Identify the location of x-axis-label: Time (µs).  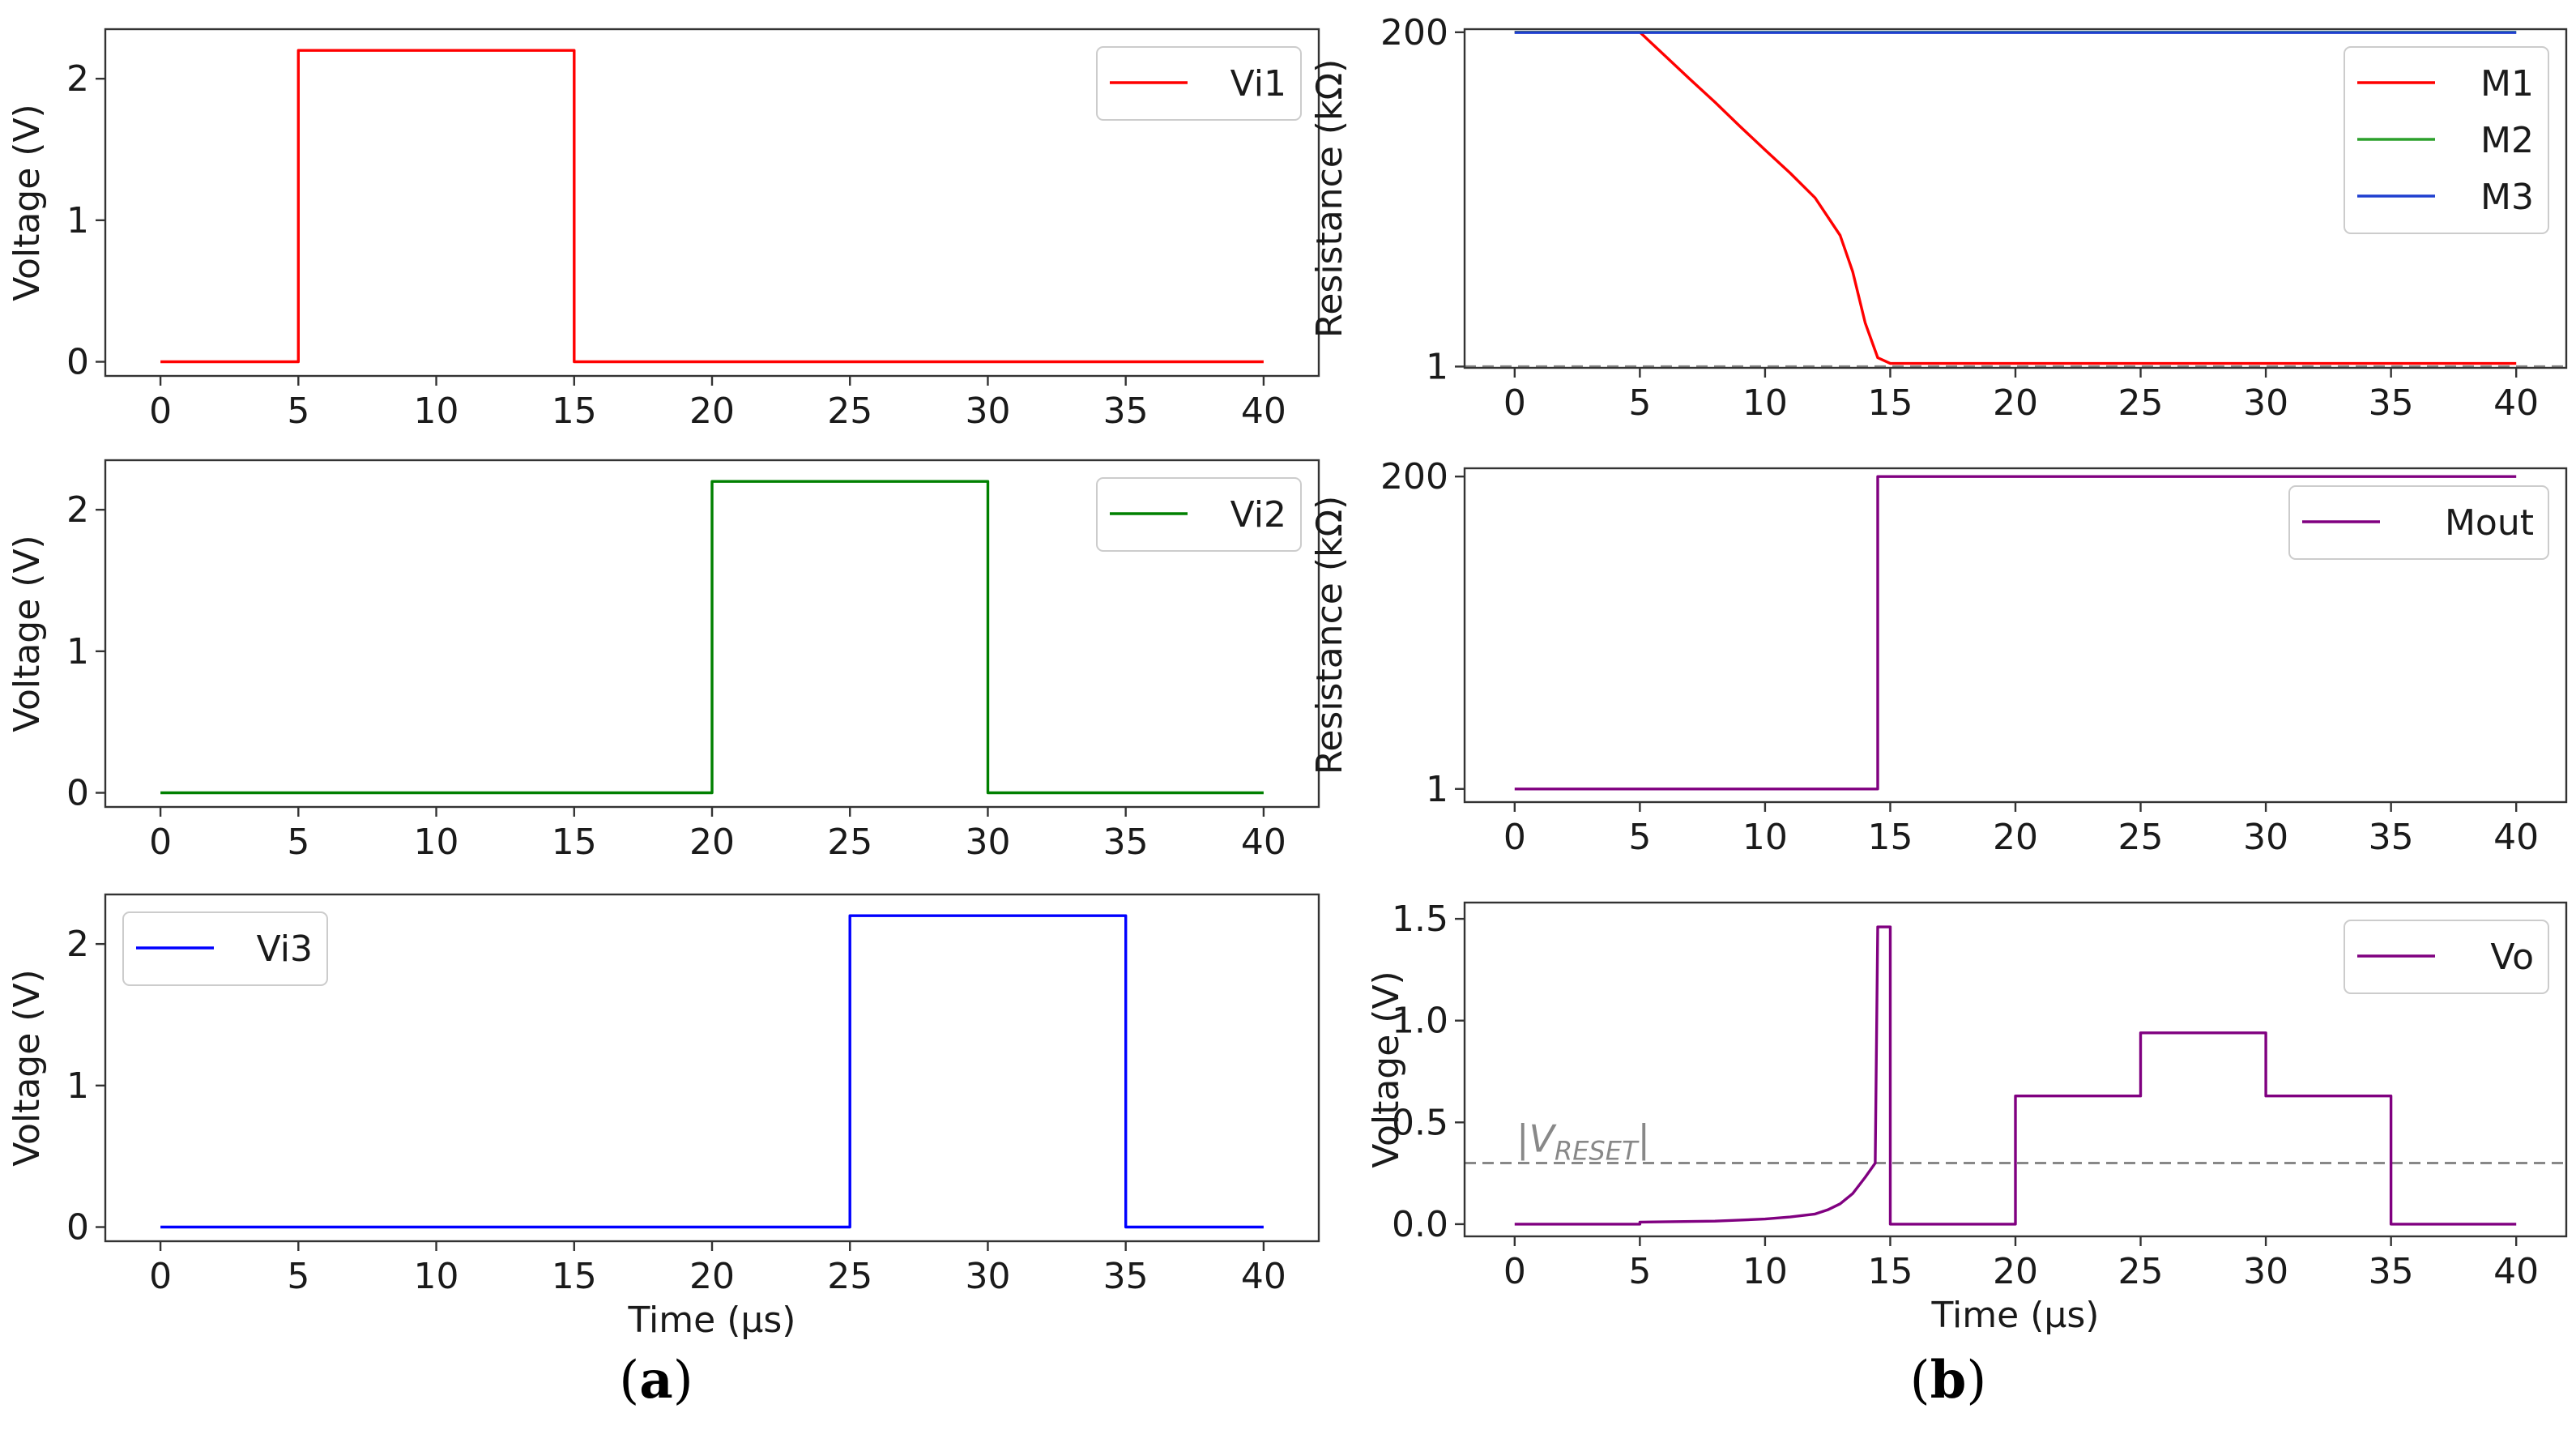
(712, 1320).